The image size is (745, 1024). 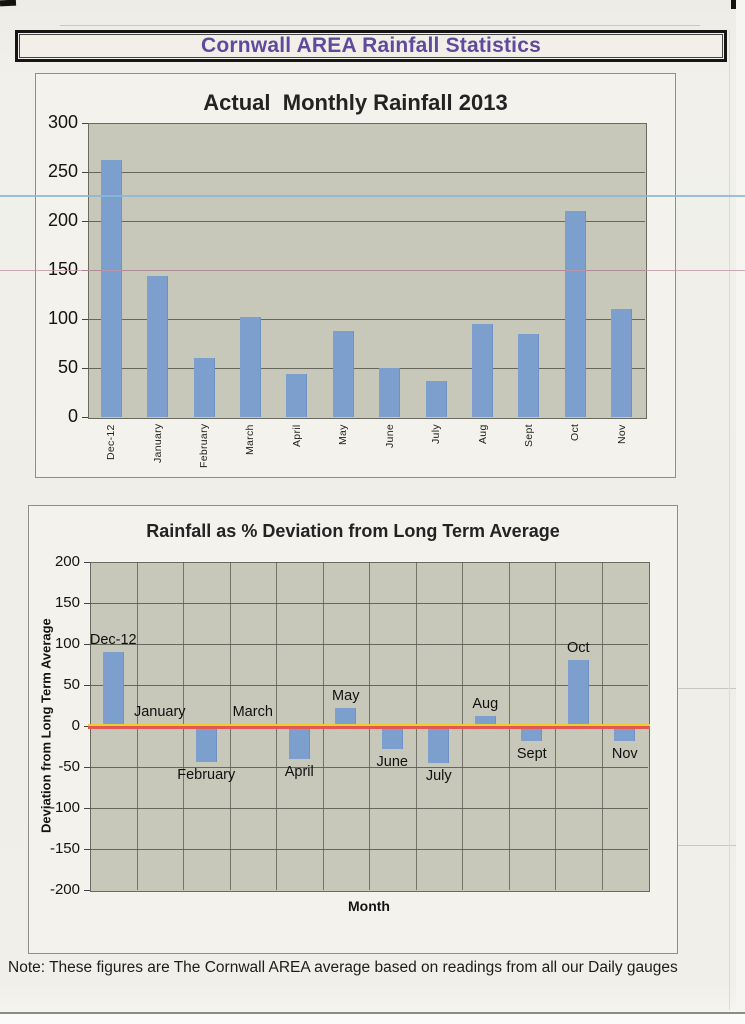 What do you see at coordinates (528, 435) in the screenshot?
I see `xlabel-Sept: Sept` at bounding box center [528, 435].